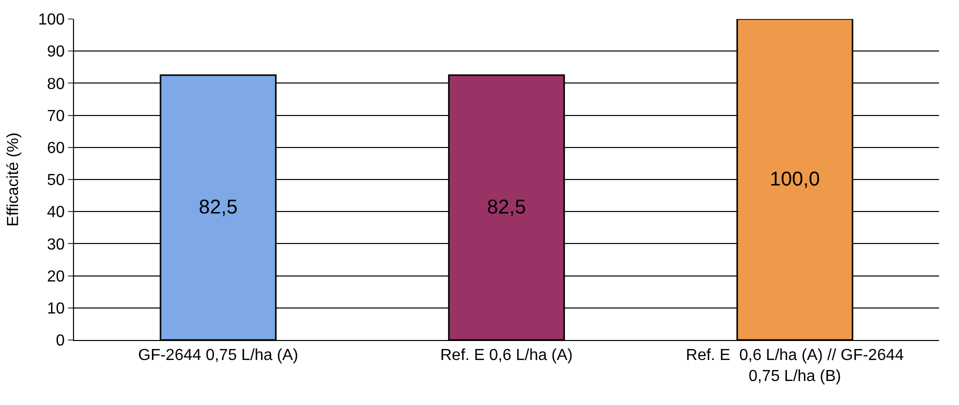 This screenshot has height=405, width=959. What do you see at coordinates (60, 341) in the screenshot?
I see `y-tick-label: 0` at bounding box center [60, 341].